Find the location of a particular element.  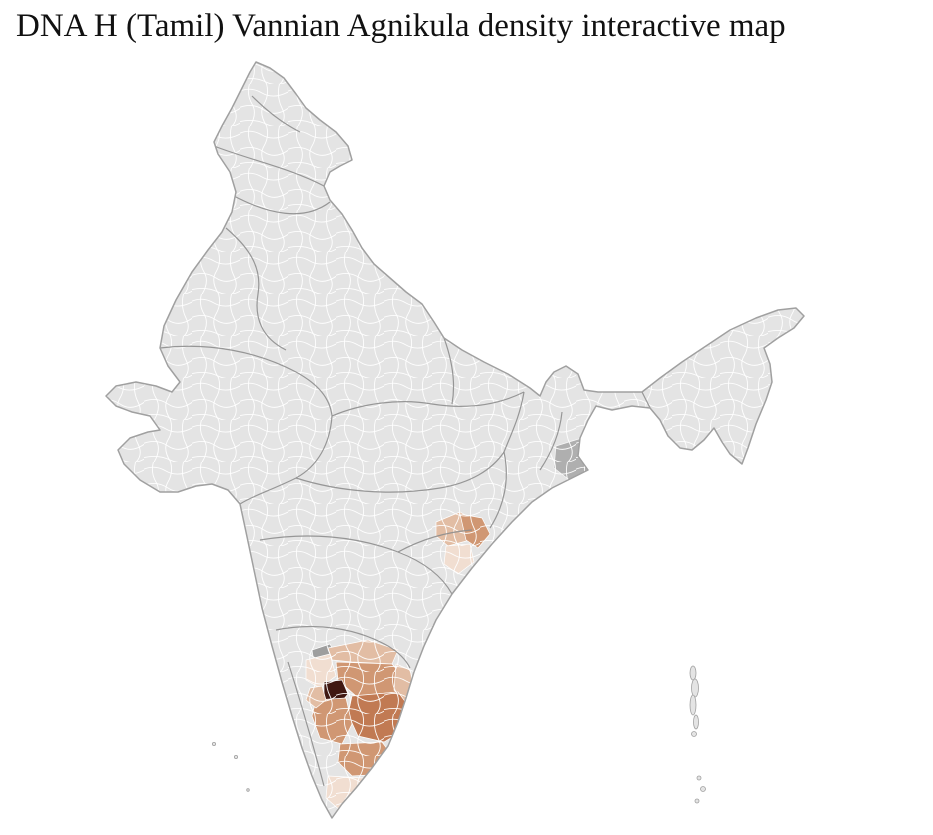

nicobar-islands is located at coordinates (700, 789).